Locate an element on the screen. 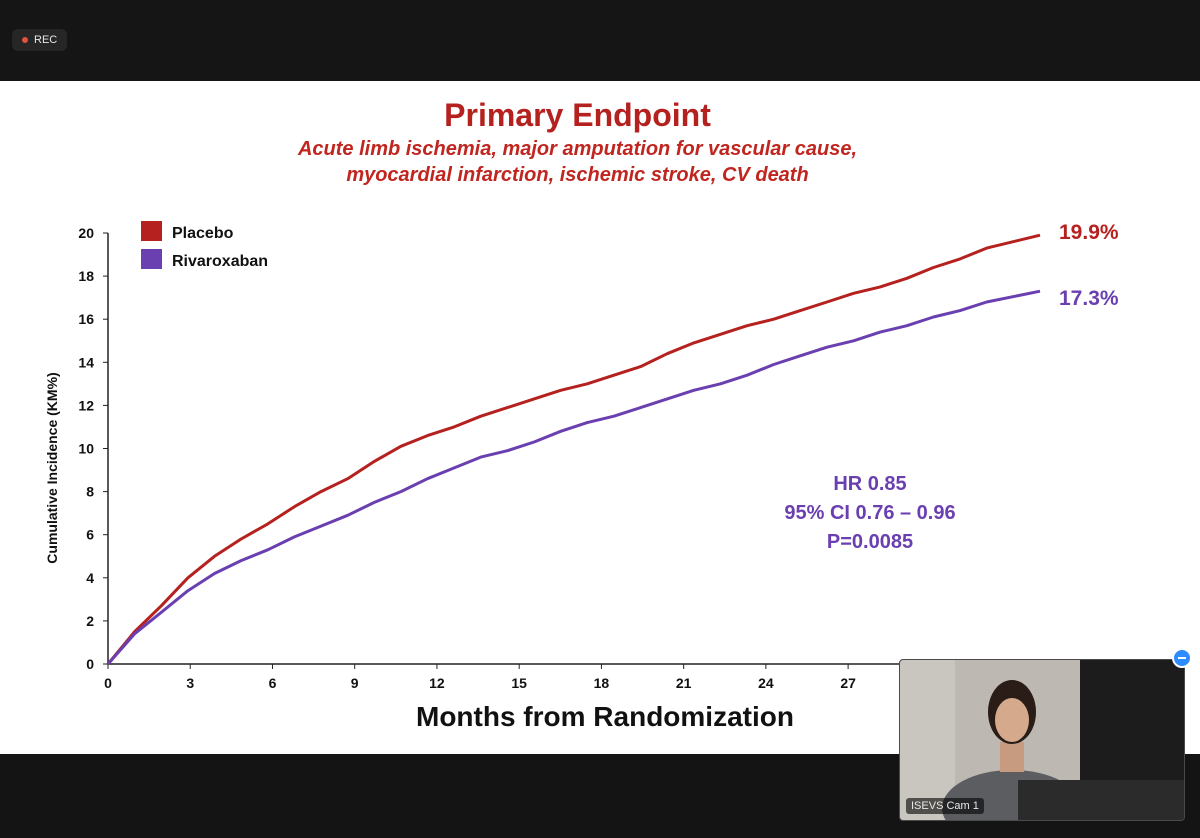 The height and width of the screenshot is (838, 1200). x-tick-label: 9 is located at coordinates (355, 683).